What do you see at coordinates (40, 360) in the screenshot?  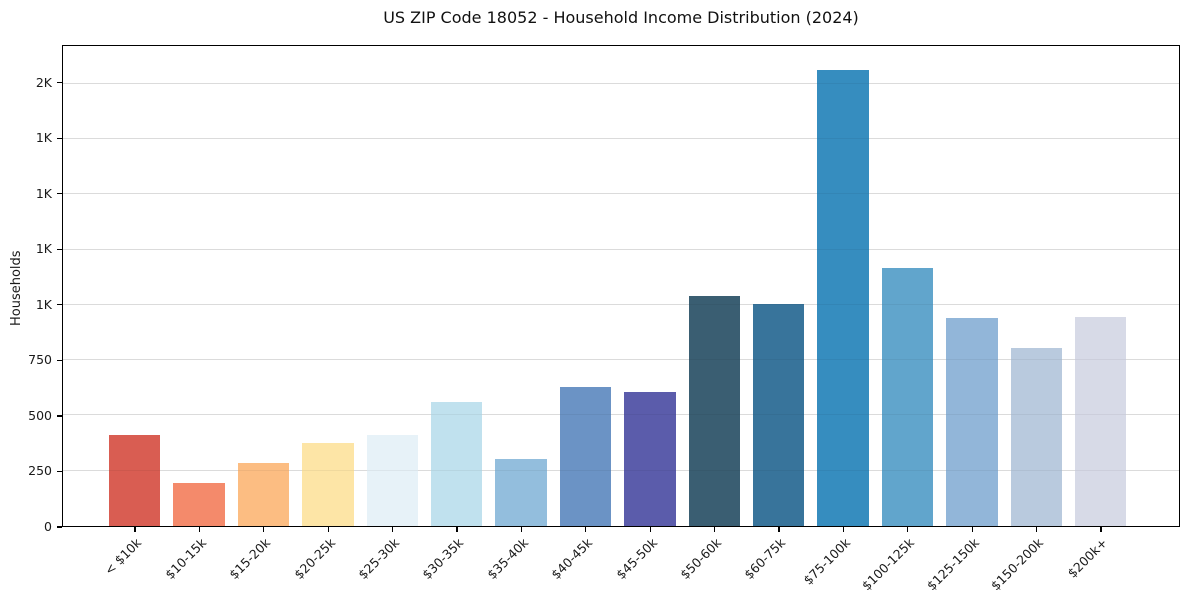 I see `y-tick-label: 750` at bounding box center [40, 360].